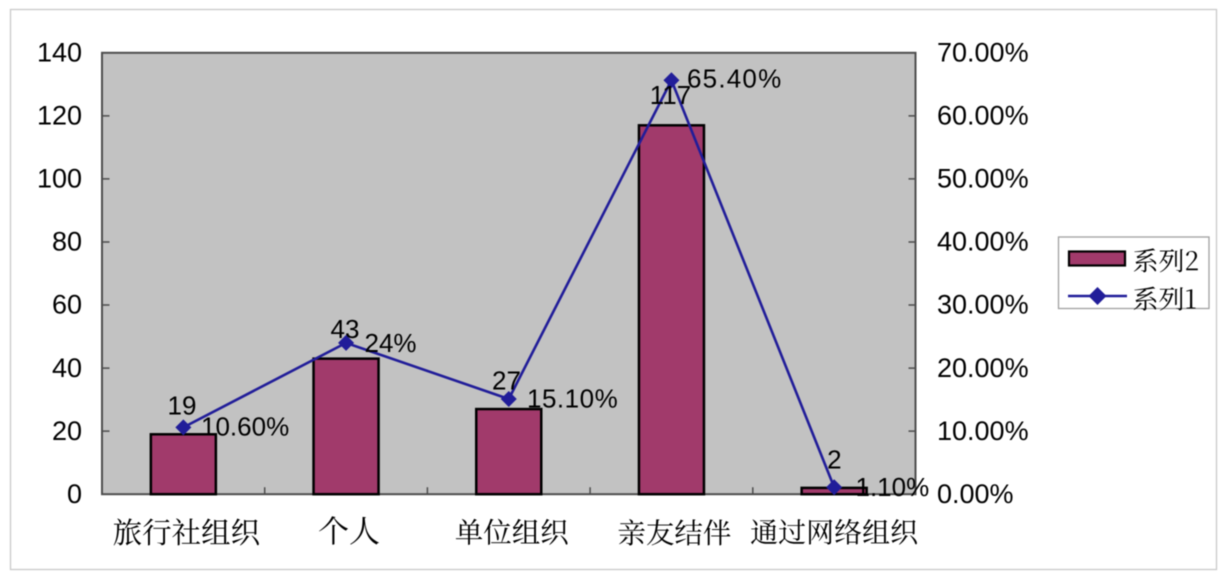  What do you see at coordinates (67, 431) in the screenshot?
I see `svg-text: 20` at bounding box center [67, 431].